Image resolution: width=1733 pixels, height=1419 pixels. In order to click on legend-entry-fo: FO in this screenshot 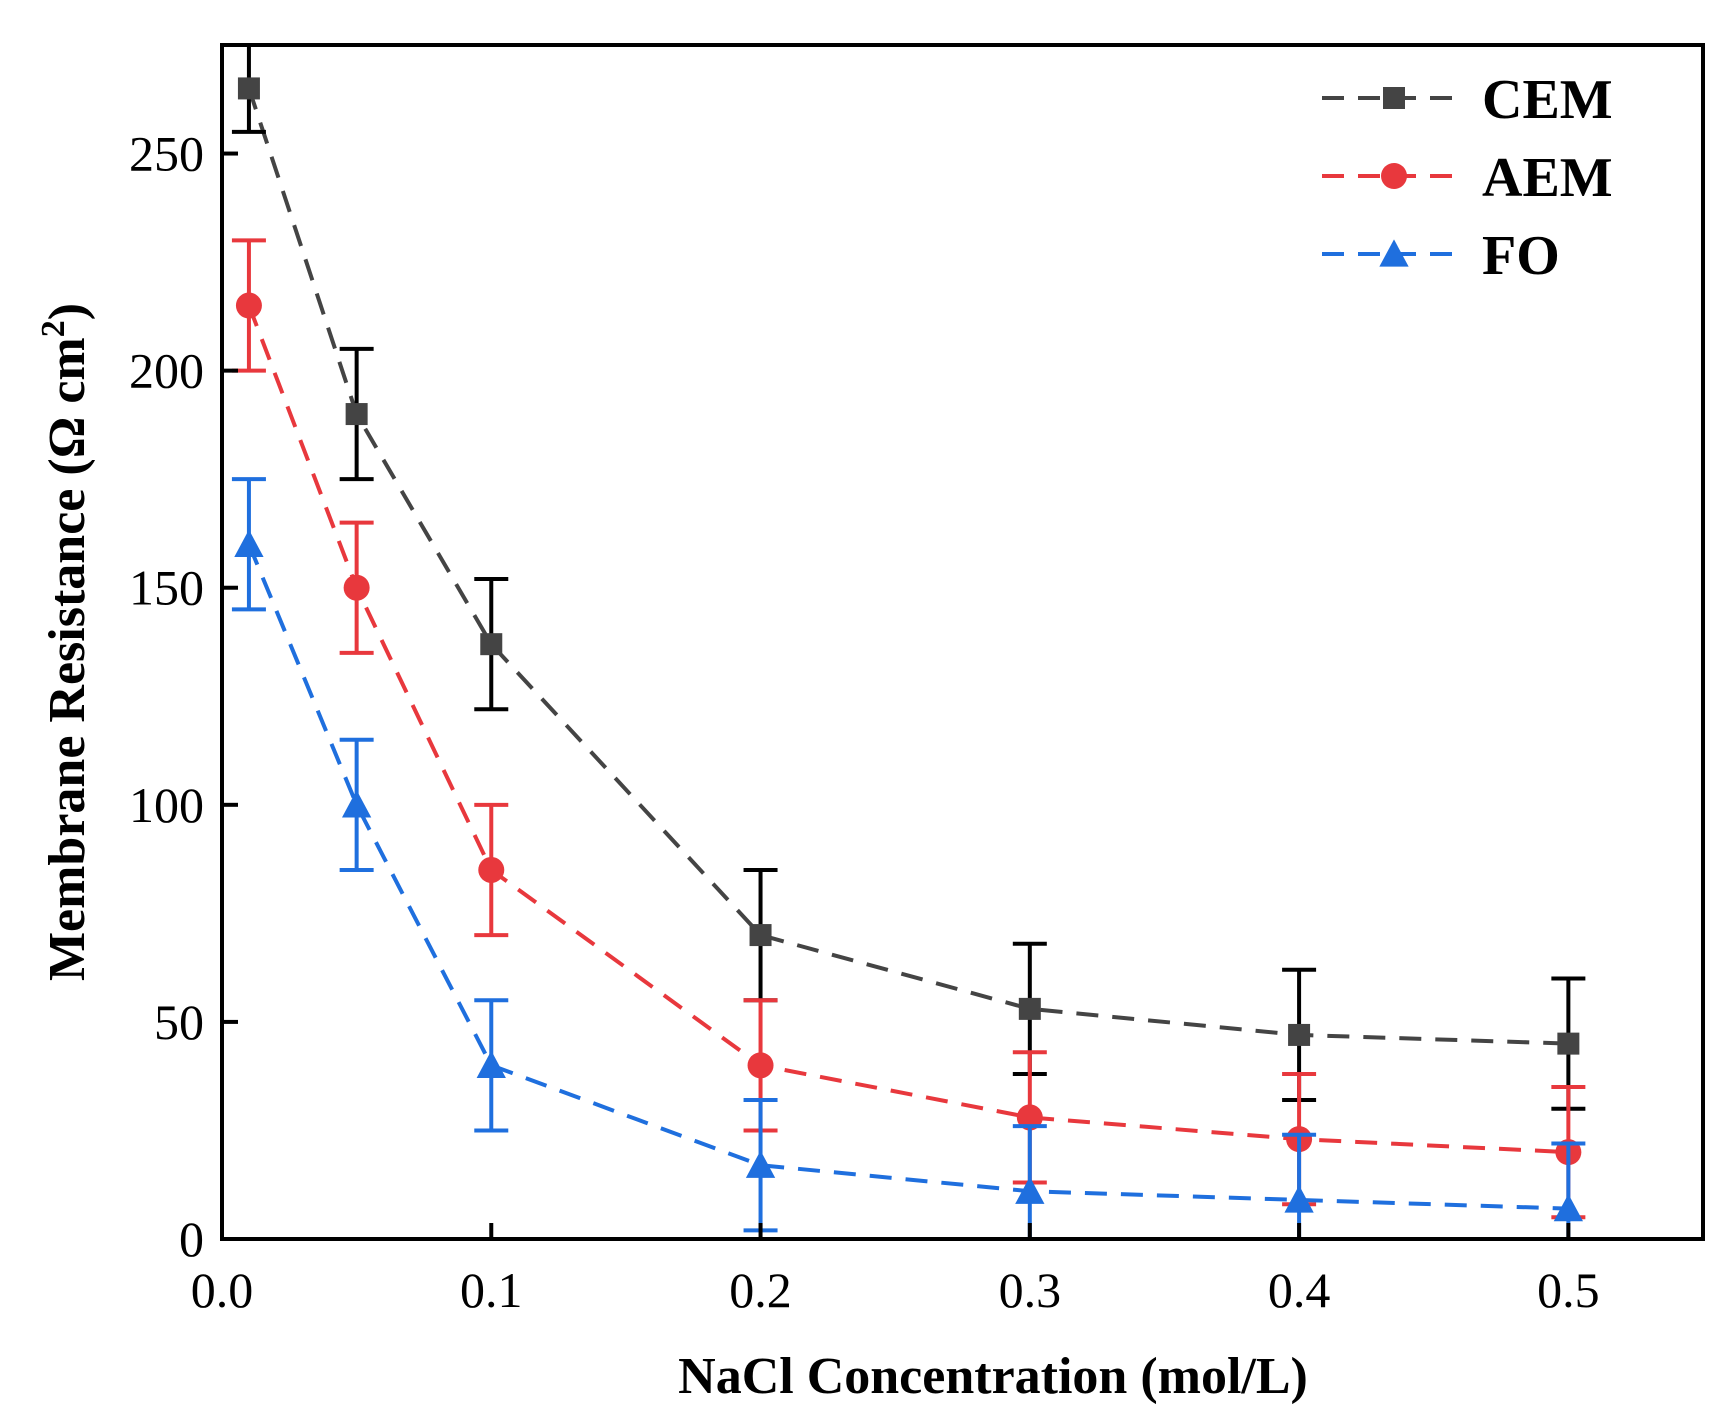, I will do `click(1441, 256)`.